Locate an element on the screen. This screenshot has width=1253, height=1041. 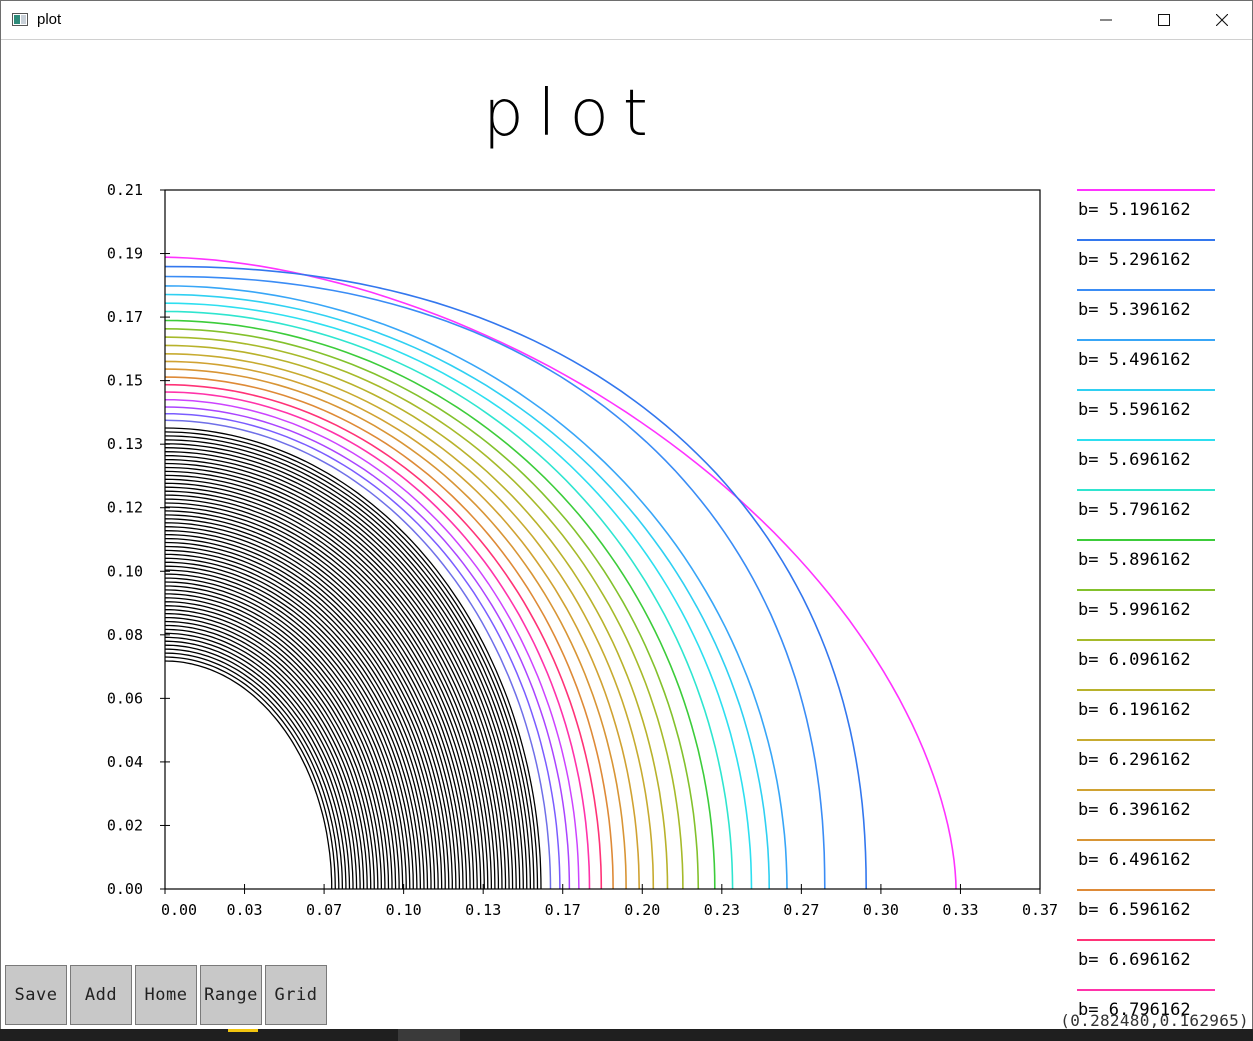
save-button: Save is located at coordinates (36, 995).